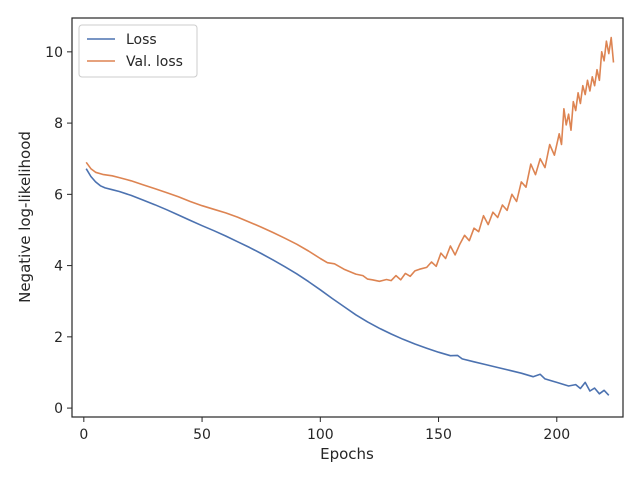 The height and width of the screenshot is (480, 640). What do you see at coordinates (25, 217) in the screenshot?
I see `y-axis-title: Negative log-likelihood` at bounding box center [25, 217].